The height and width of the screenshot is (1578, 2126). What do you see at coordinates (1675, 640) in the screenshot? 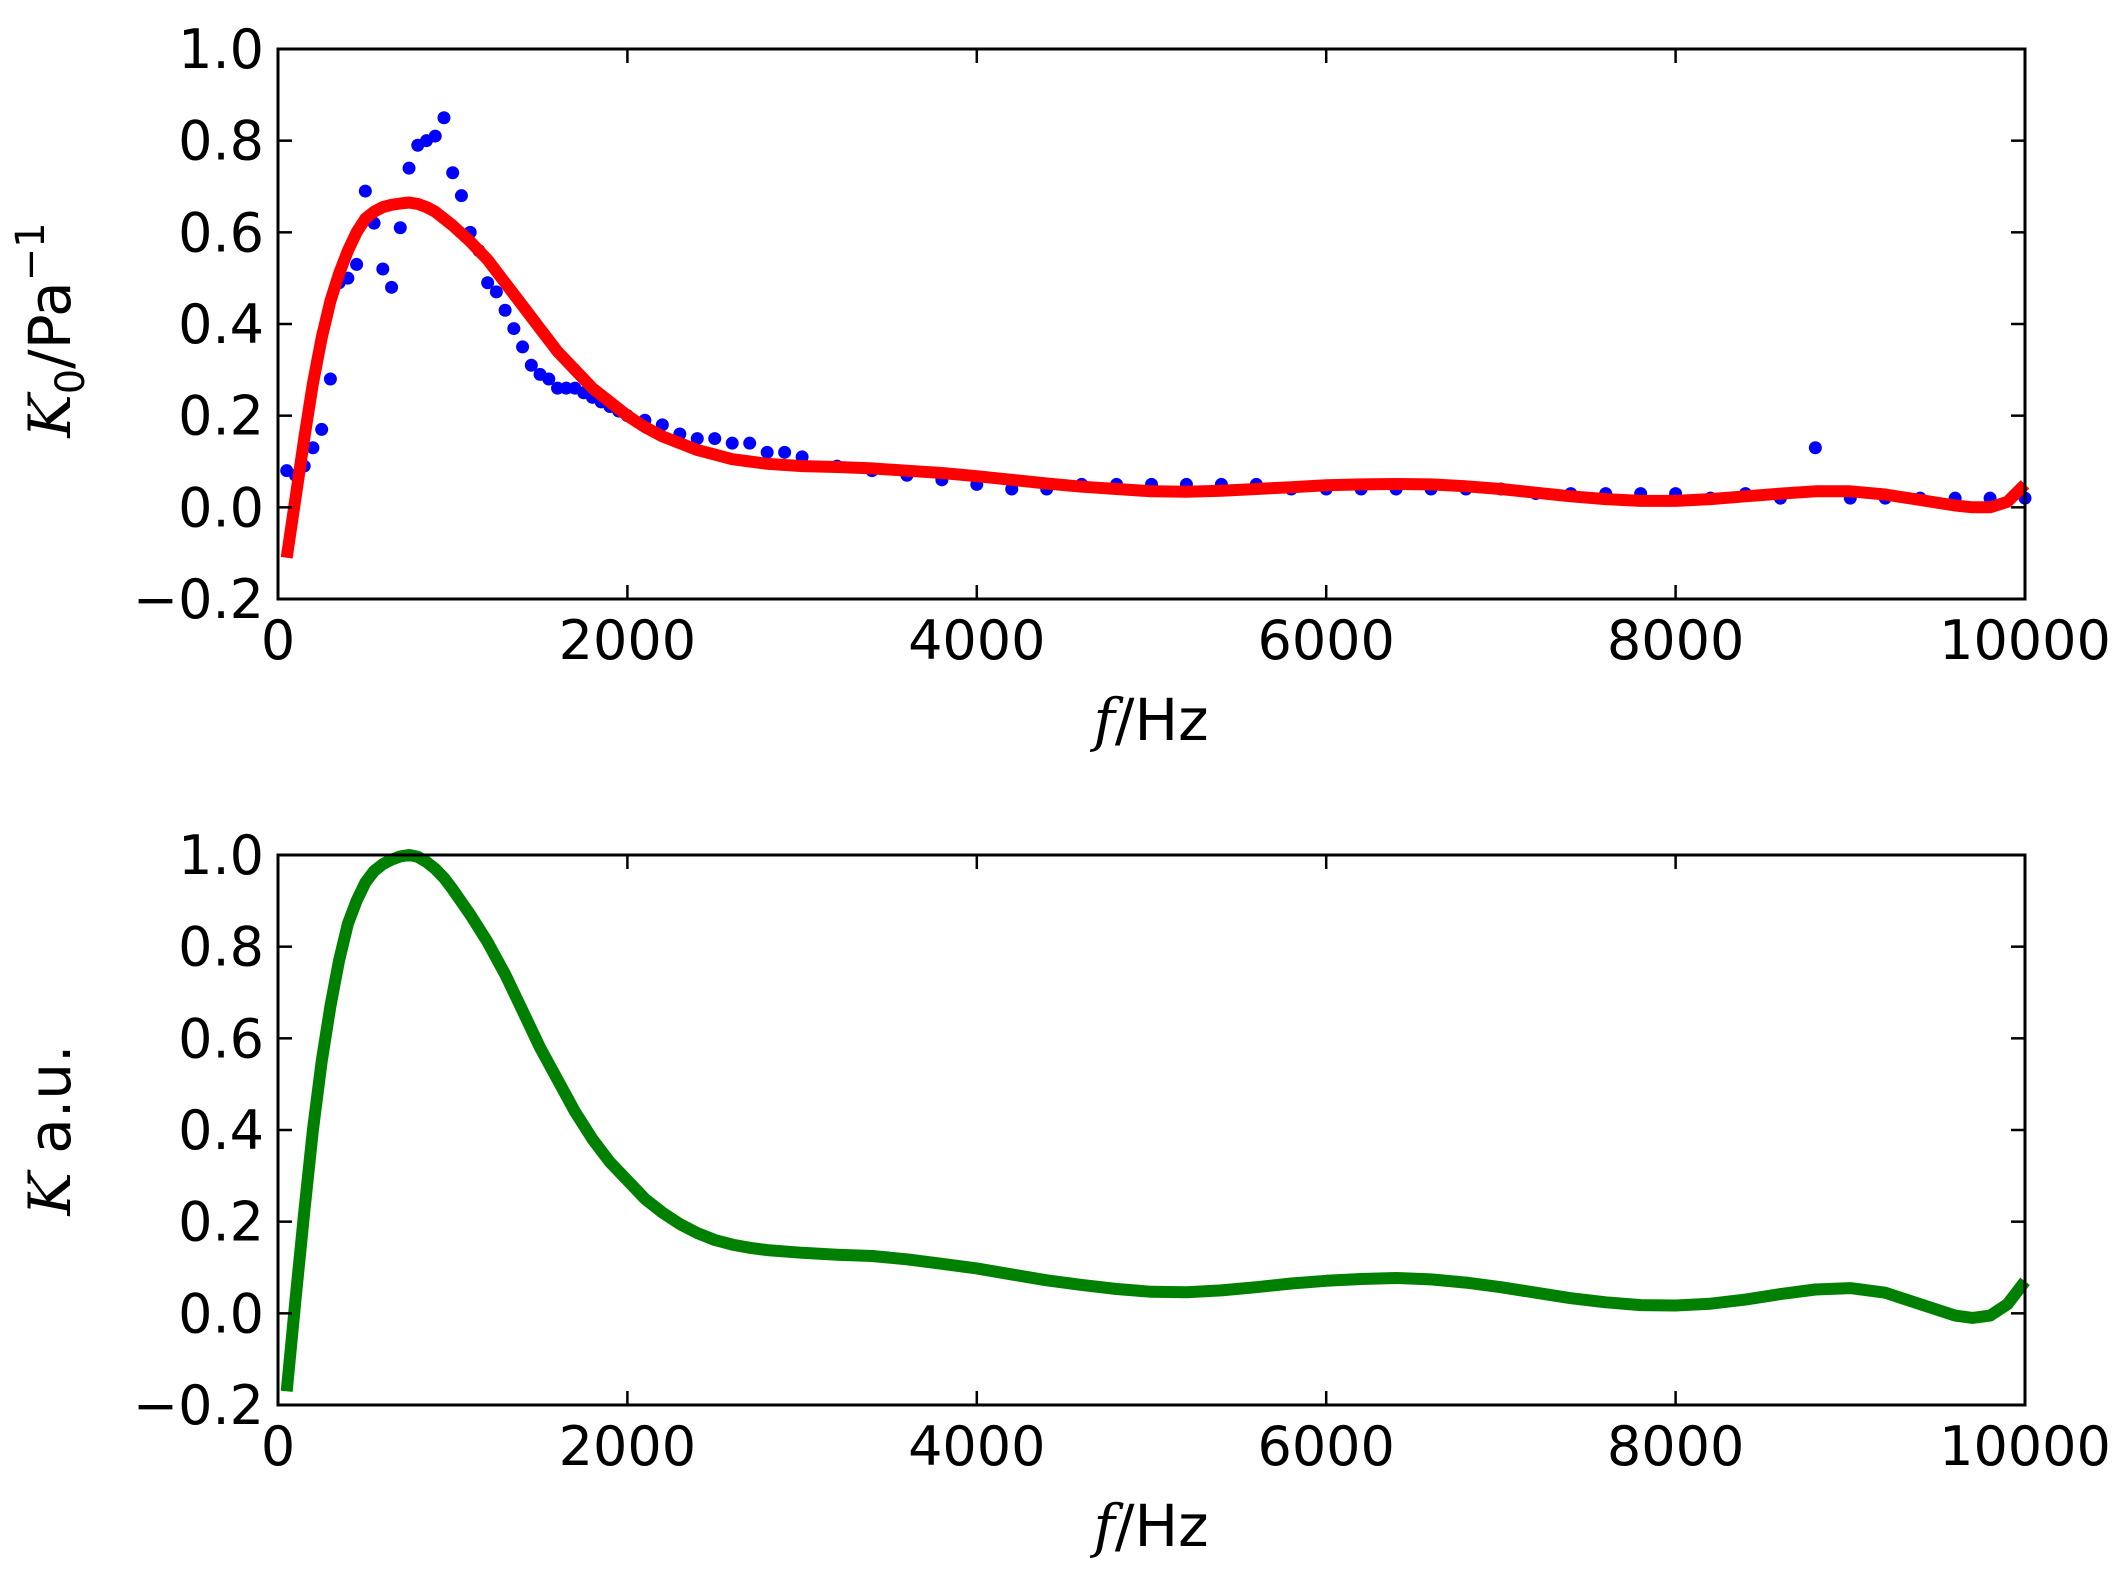
I see `top-x-tick-label: 8000` at bounding box center [1675, 640].